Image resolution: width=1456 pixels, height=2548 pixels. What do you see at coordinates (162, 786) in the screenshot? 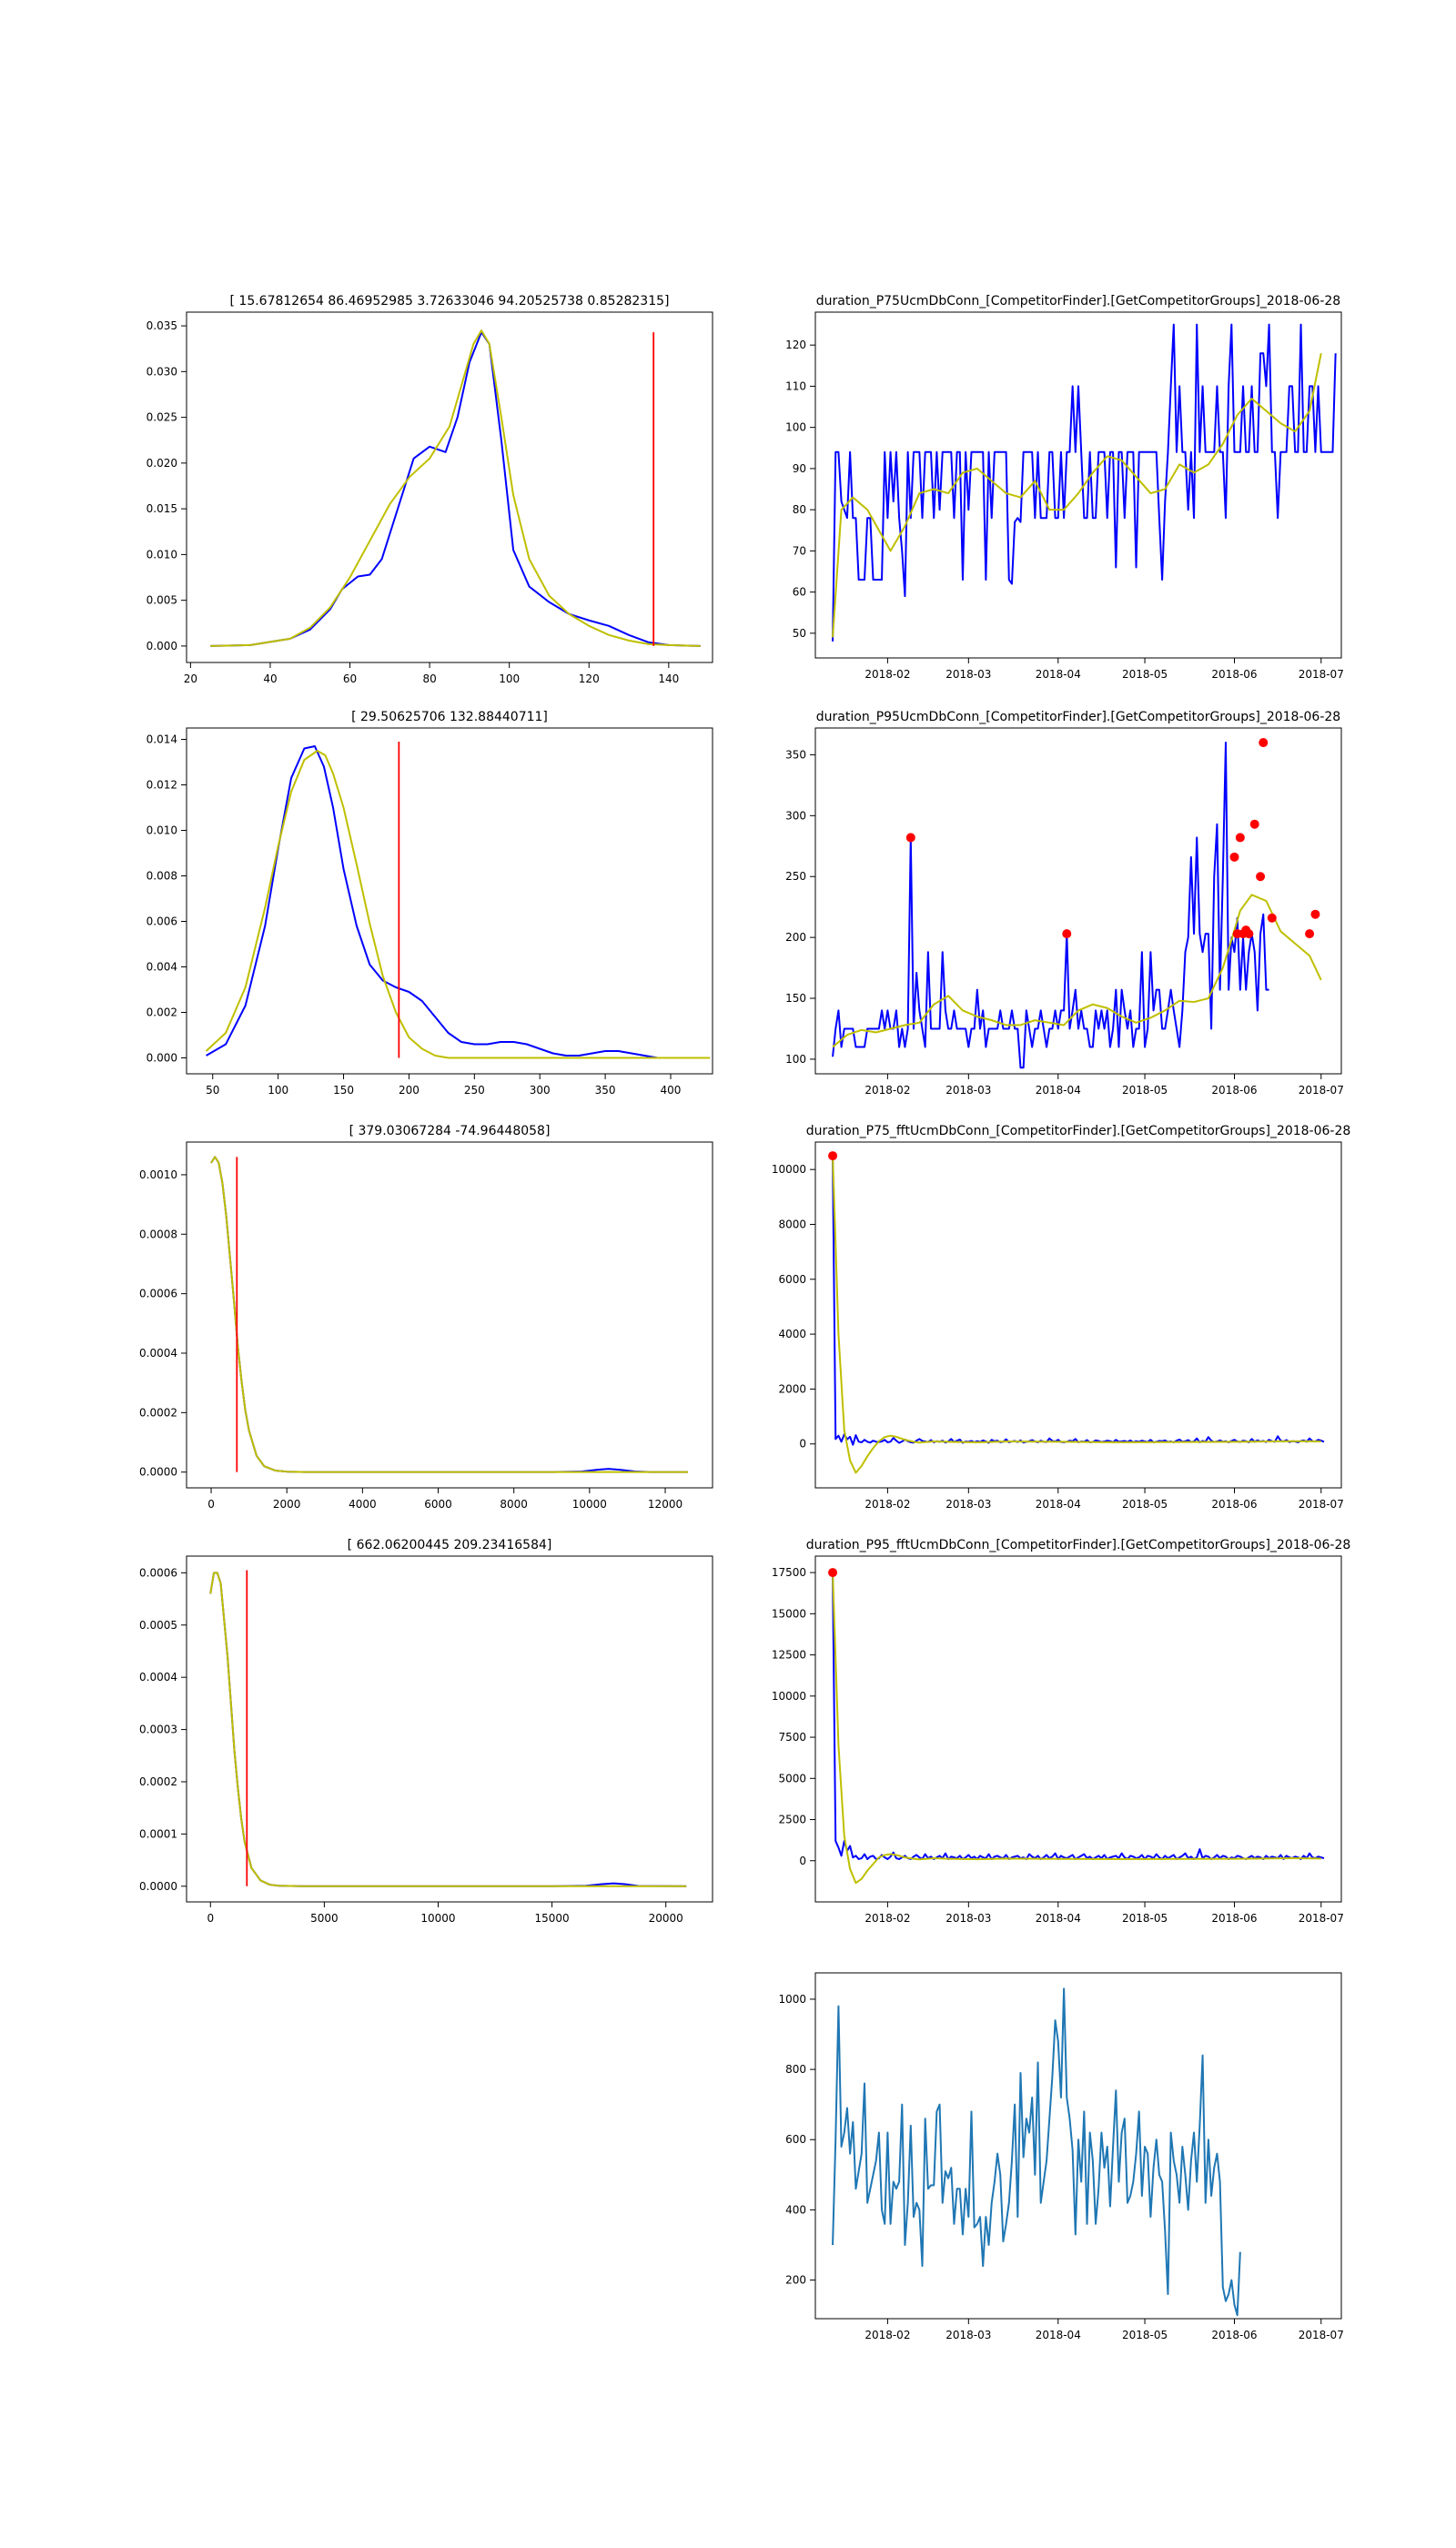
I see `y-tick-label: 0.012` at bounding box center [162, 786].